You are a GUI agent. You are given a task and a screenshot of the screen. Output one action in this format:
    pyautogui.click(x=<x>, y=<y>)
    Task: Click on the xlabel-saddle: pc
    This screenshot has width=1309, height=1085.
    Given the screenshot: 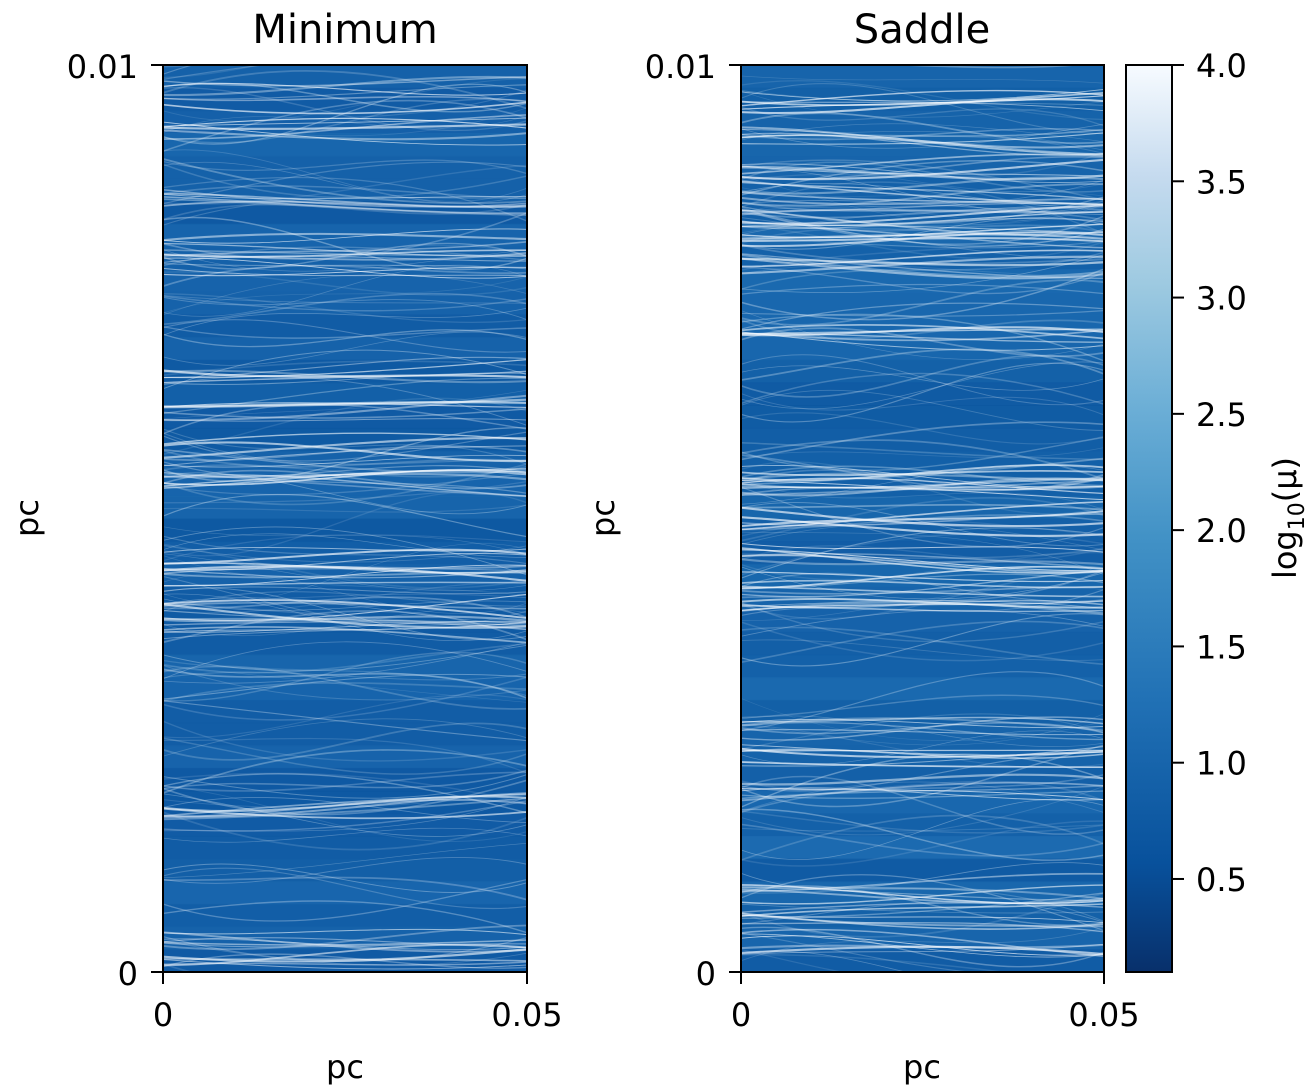 What is the action you would take?
    pyautogui.click(x=922, y=1066)
    